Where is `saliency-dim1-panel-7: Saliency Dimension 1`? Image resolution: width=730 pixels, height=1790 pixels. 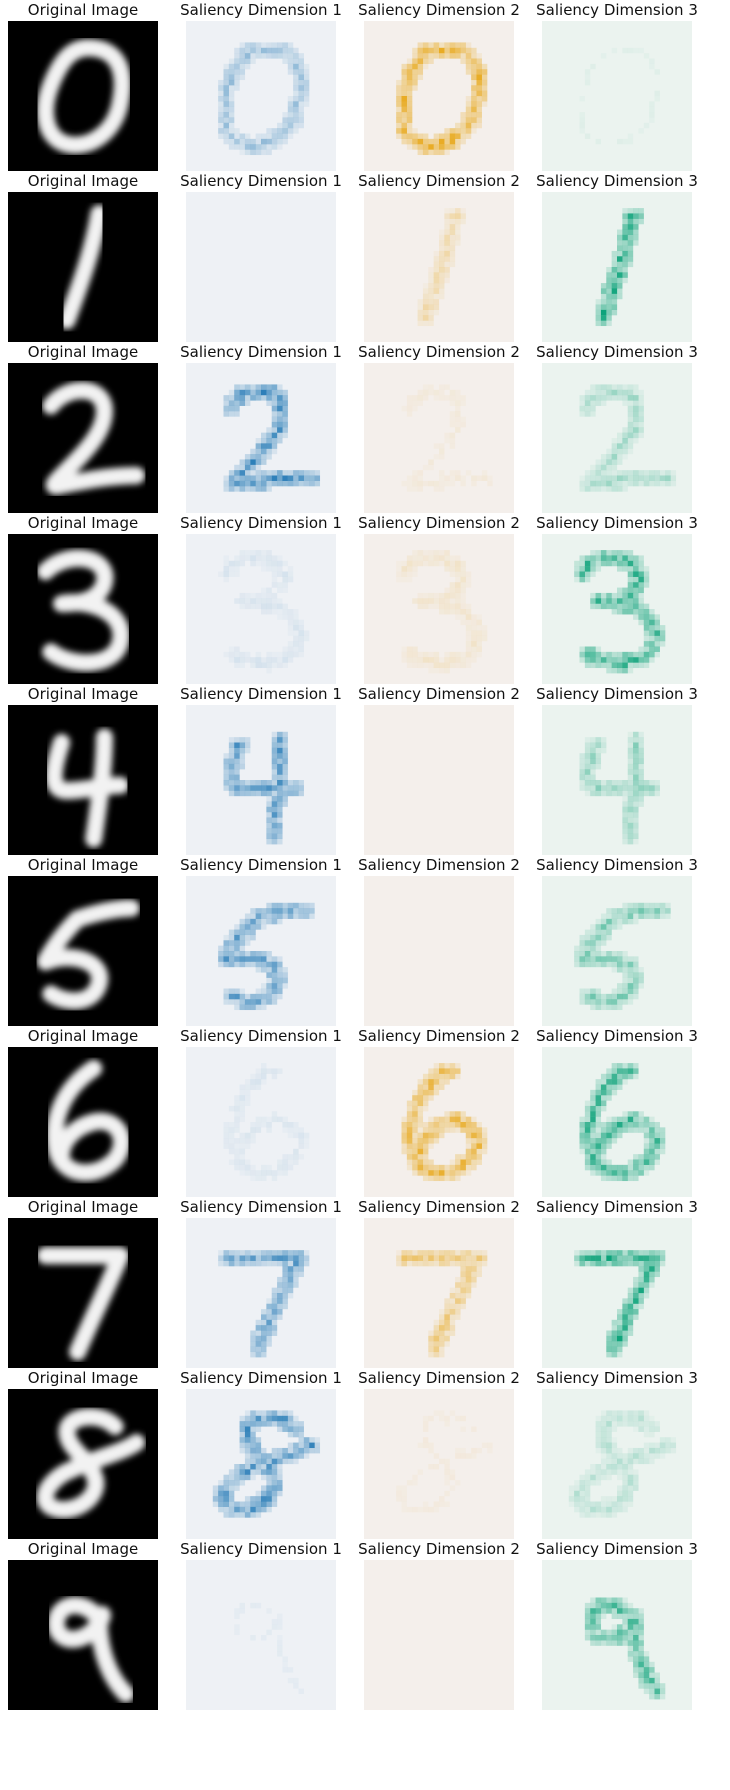 saliency-dim1-panel-7: Saliency Dimension 1 is located at coordinates (261, 1282).